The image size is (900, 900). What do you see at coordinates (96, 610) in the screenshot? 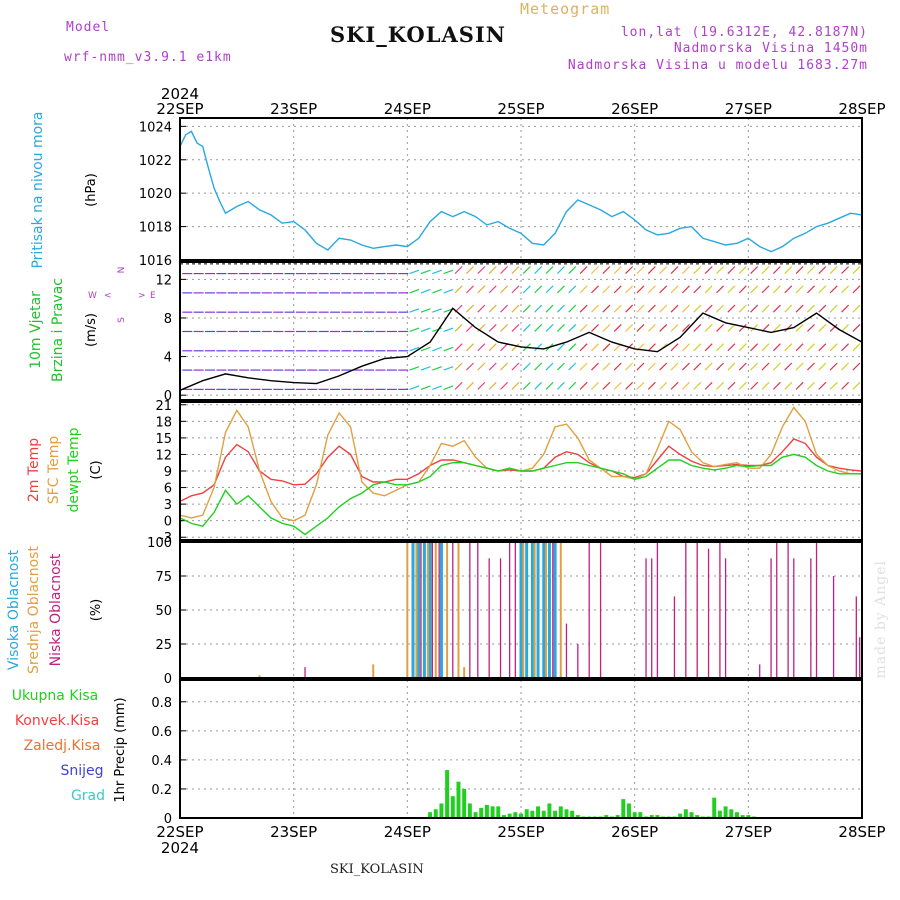
I see `cloud-ylabel: (%)` at bounding box center [96, 610].